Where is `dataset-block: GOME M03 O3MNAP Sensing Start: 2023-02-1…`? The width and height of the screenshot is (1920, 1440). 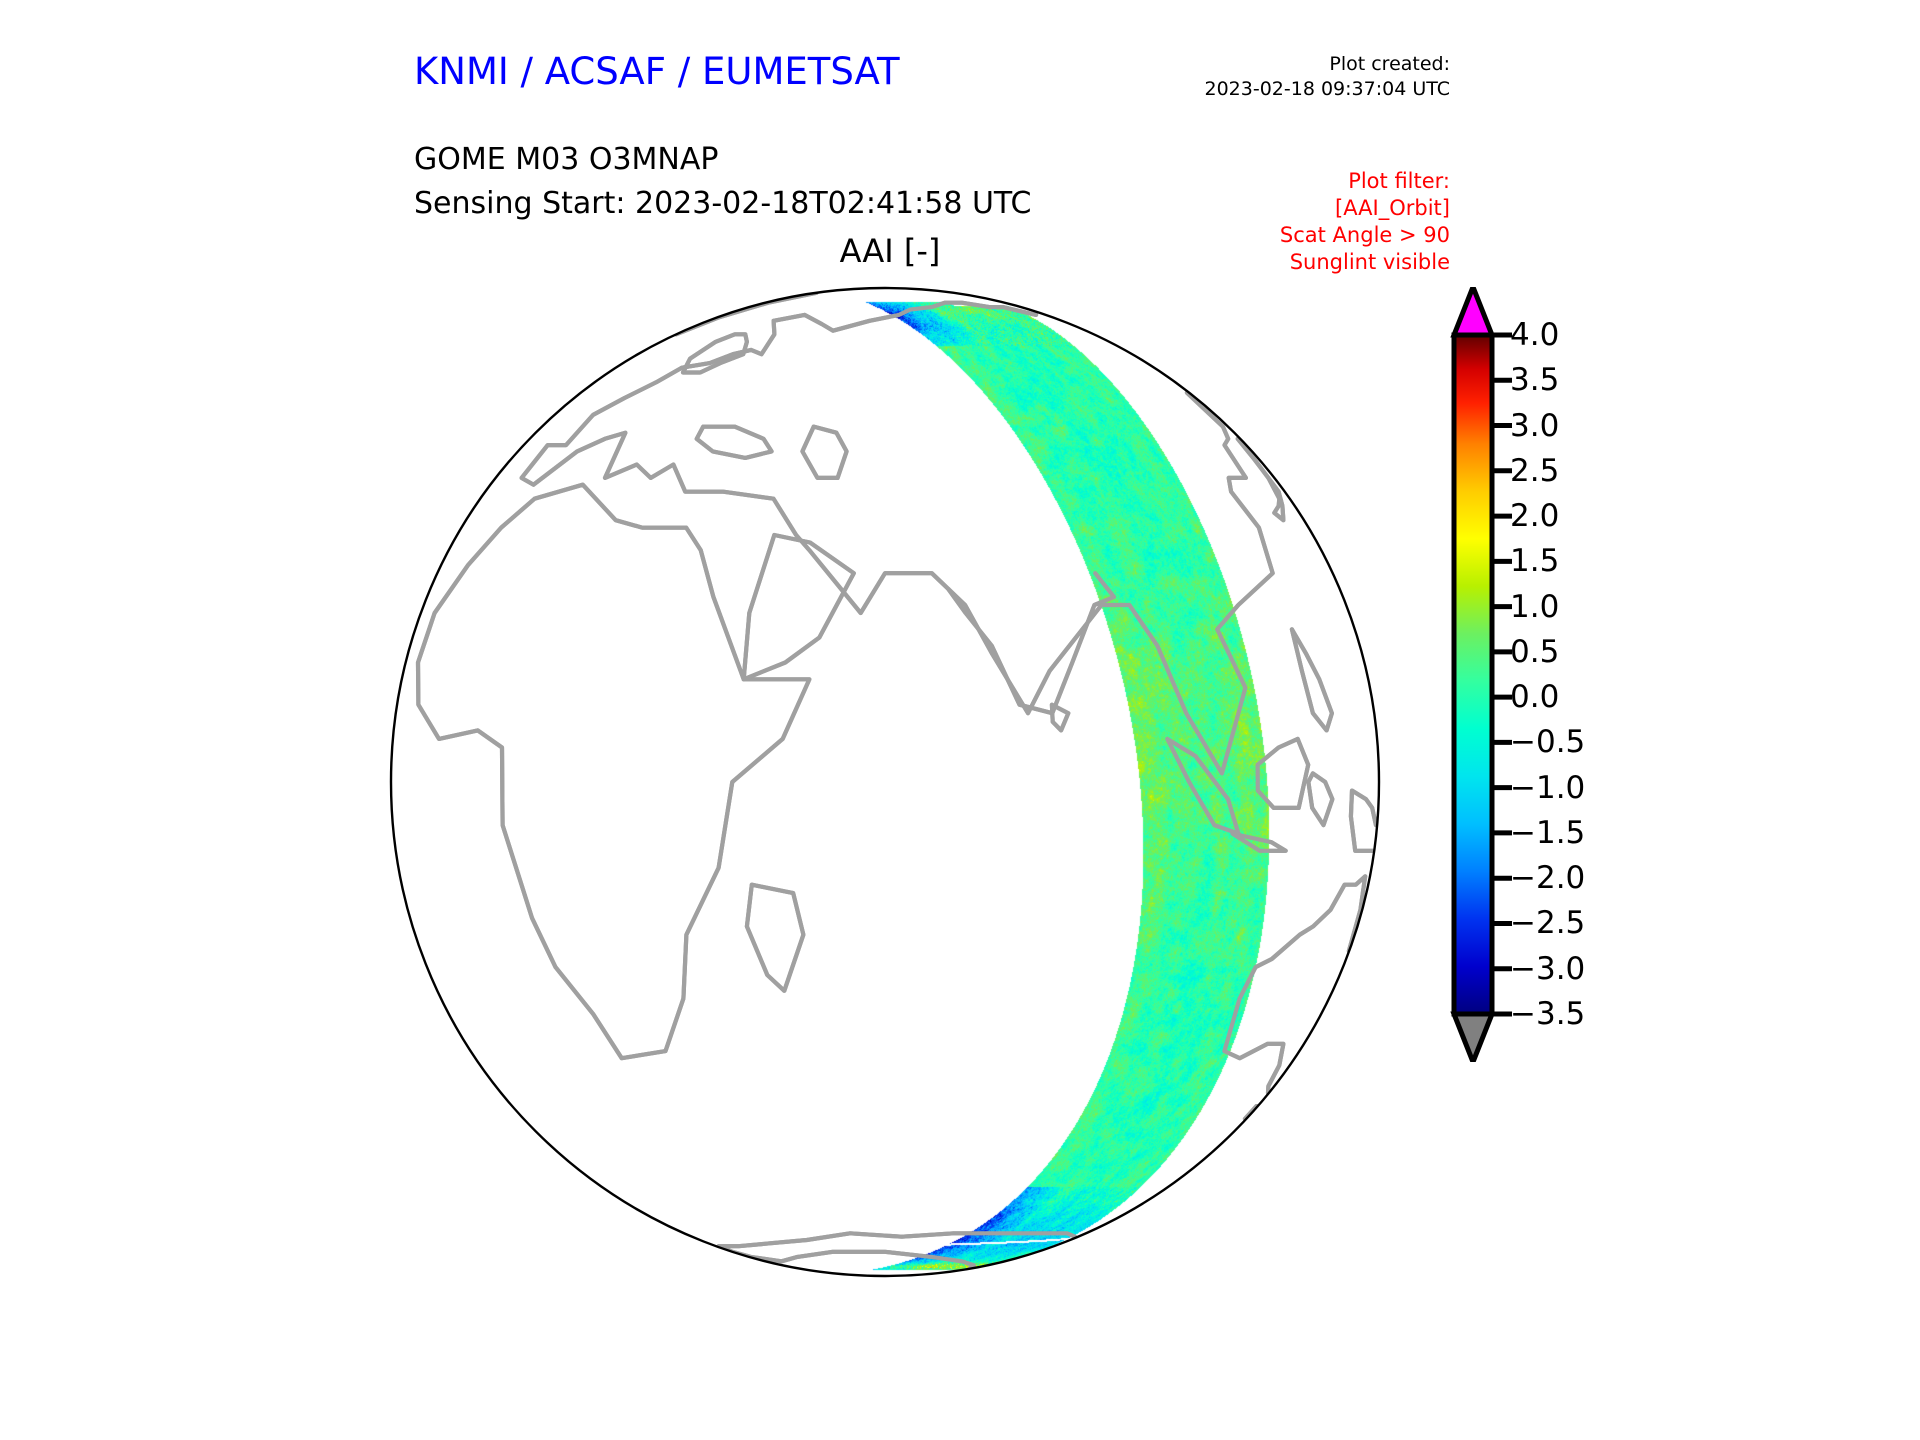
dataset-block: GOME M03 O3MNAP Sensing Start: 2023-02-1… is located at coordinates (722, 182).